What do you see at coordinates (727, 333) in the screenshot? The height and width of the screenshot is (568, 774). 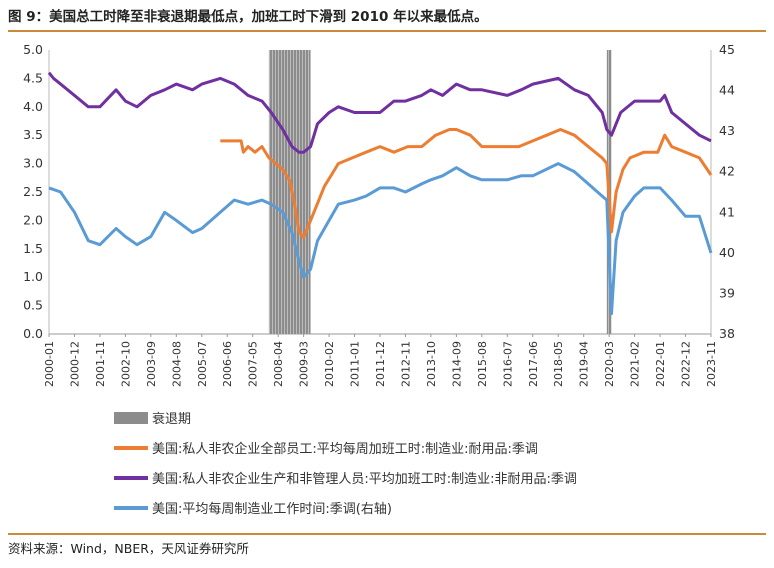 I see `y-right-tick-label: 38` at bounding box center [727, 333].